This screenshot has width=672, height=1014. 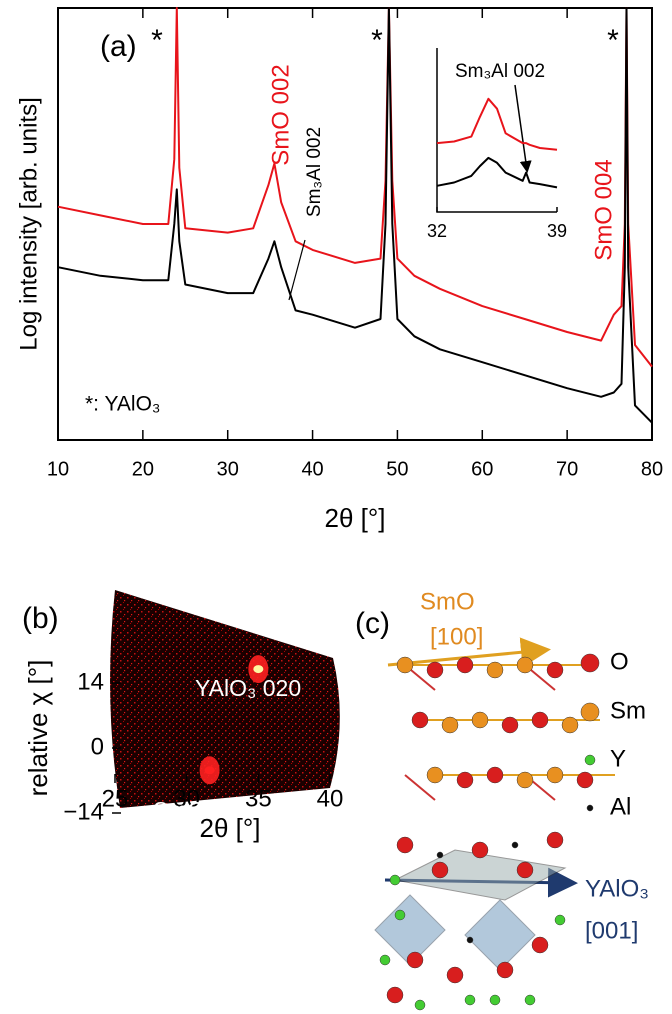 I want to click on y-tick-label: 14, so click(x=90, y=681).